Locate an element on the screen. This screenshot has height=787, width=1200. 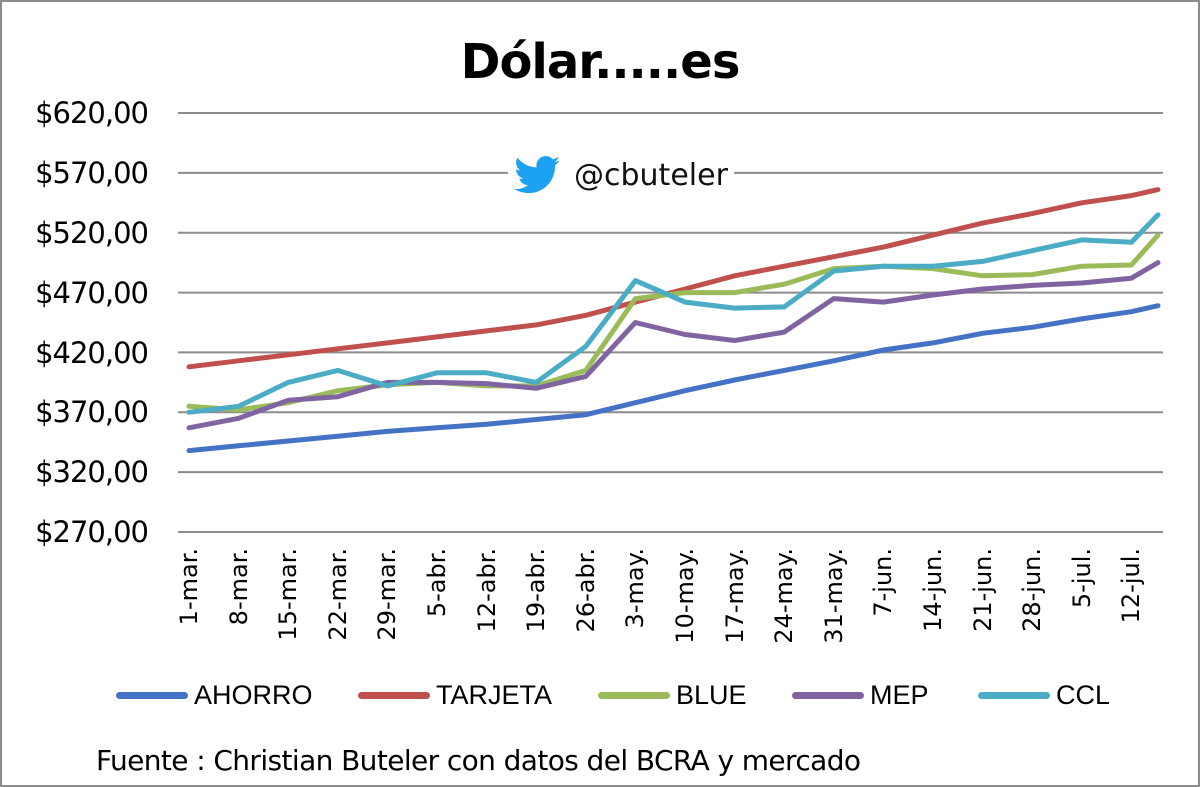
legend-item-tarjeta: TARJETA is located at coordinates (455, 695).